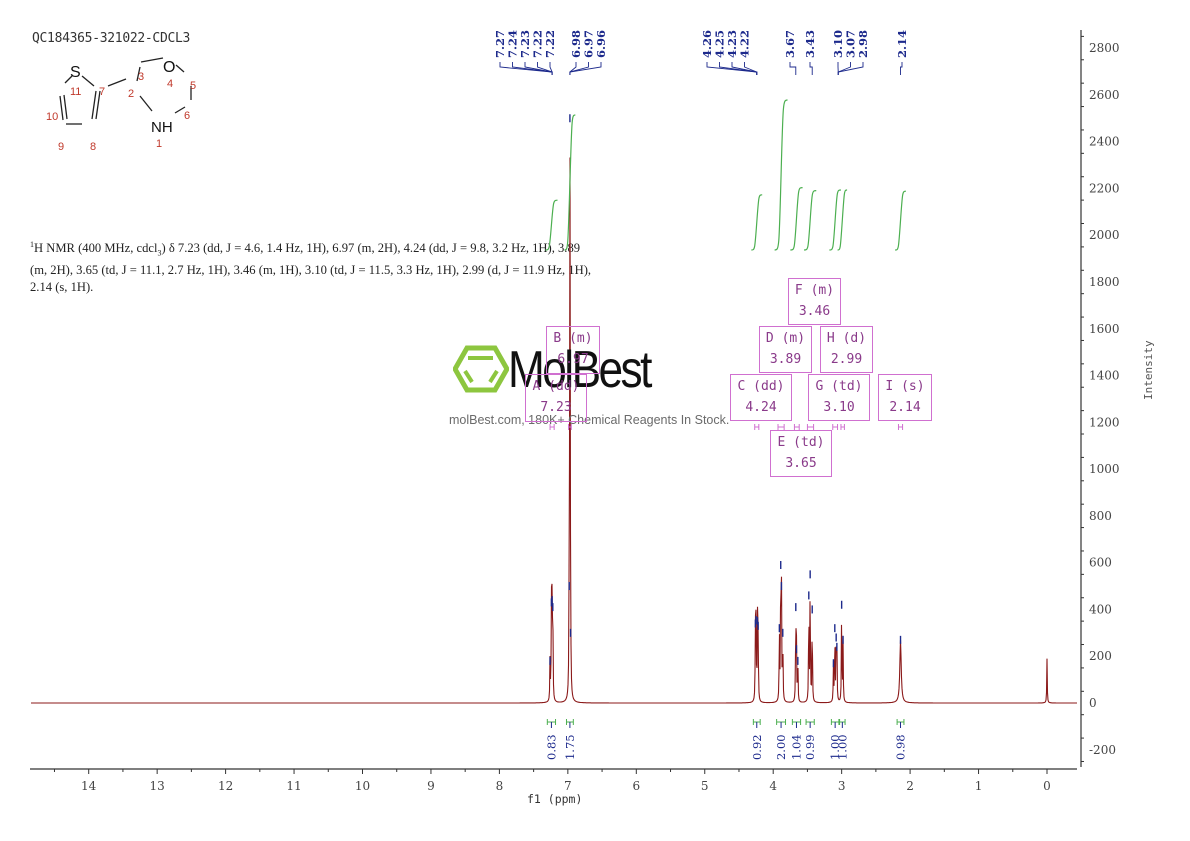 This screenshot has width=1190, height=841. Describe the element at coordinates (570, 747) in the screenshot. I see `integral-value: 1.75` at that location.